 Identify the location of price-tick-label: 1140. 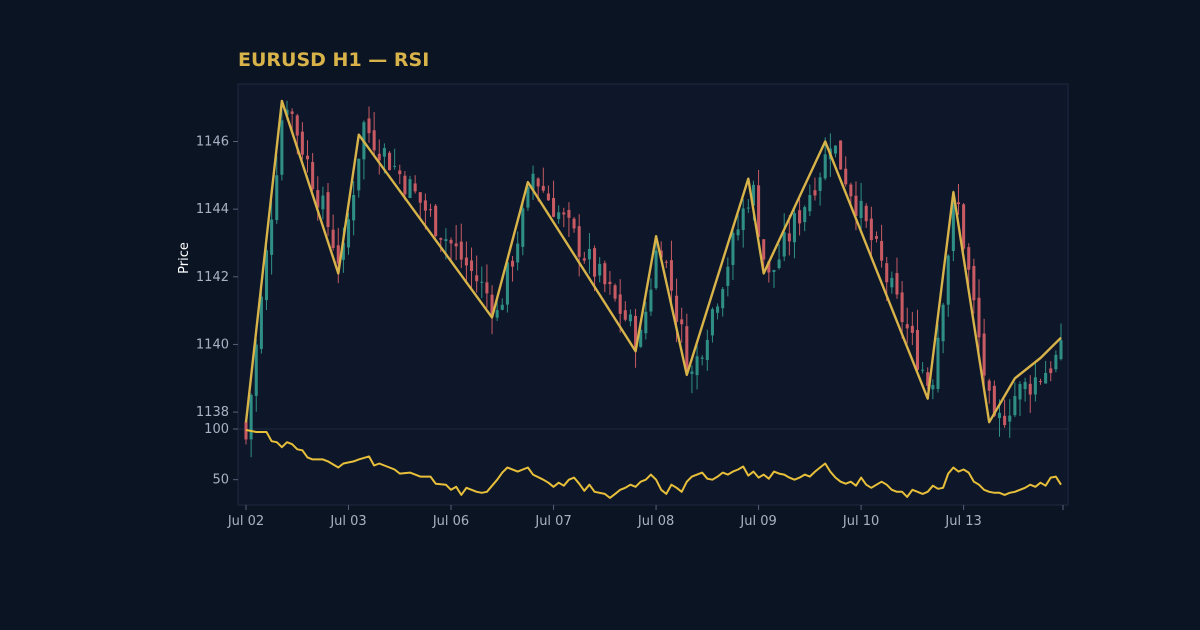
(212, 344).